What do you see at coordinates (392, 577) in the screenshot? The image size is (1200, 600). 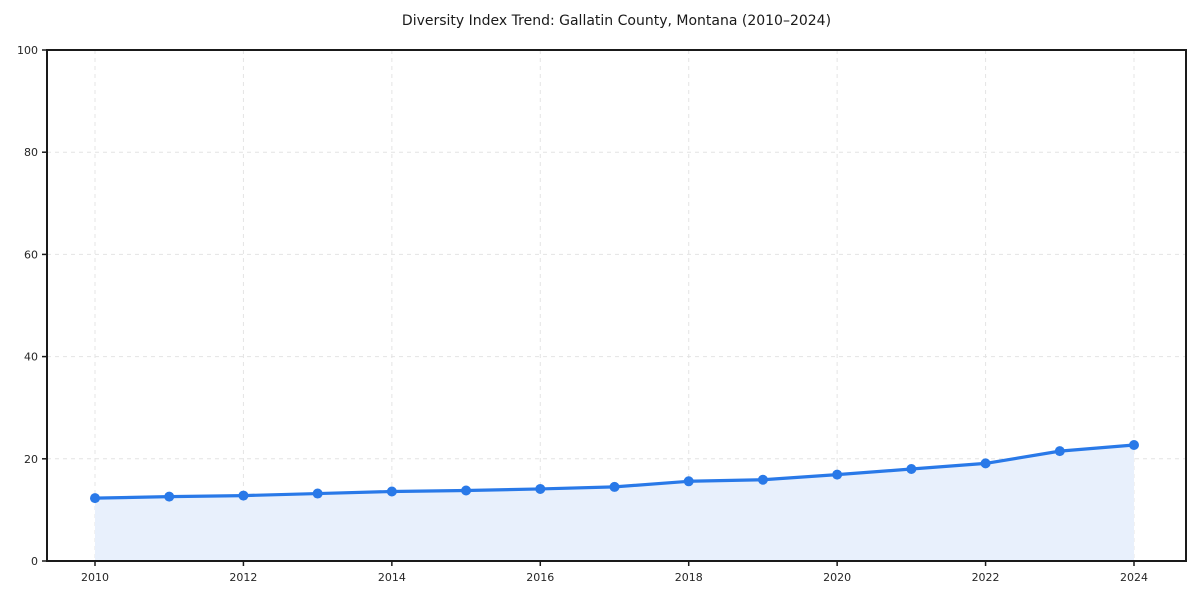 I see `x-tick-label: 2014` at bounding box center [392, 577].